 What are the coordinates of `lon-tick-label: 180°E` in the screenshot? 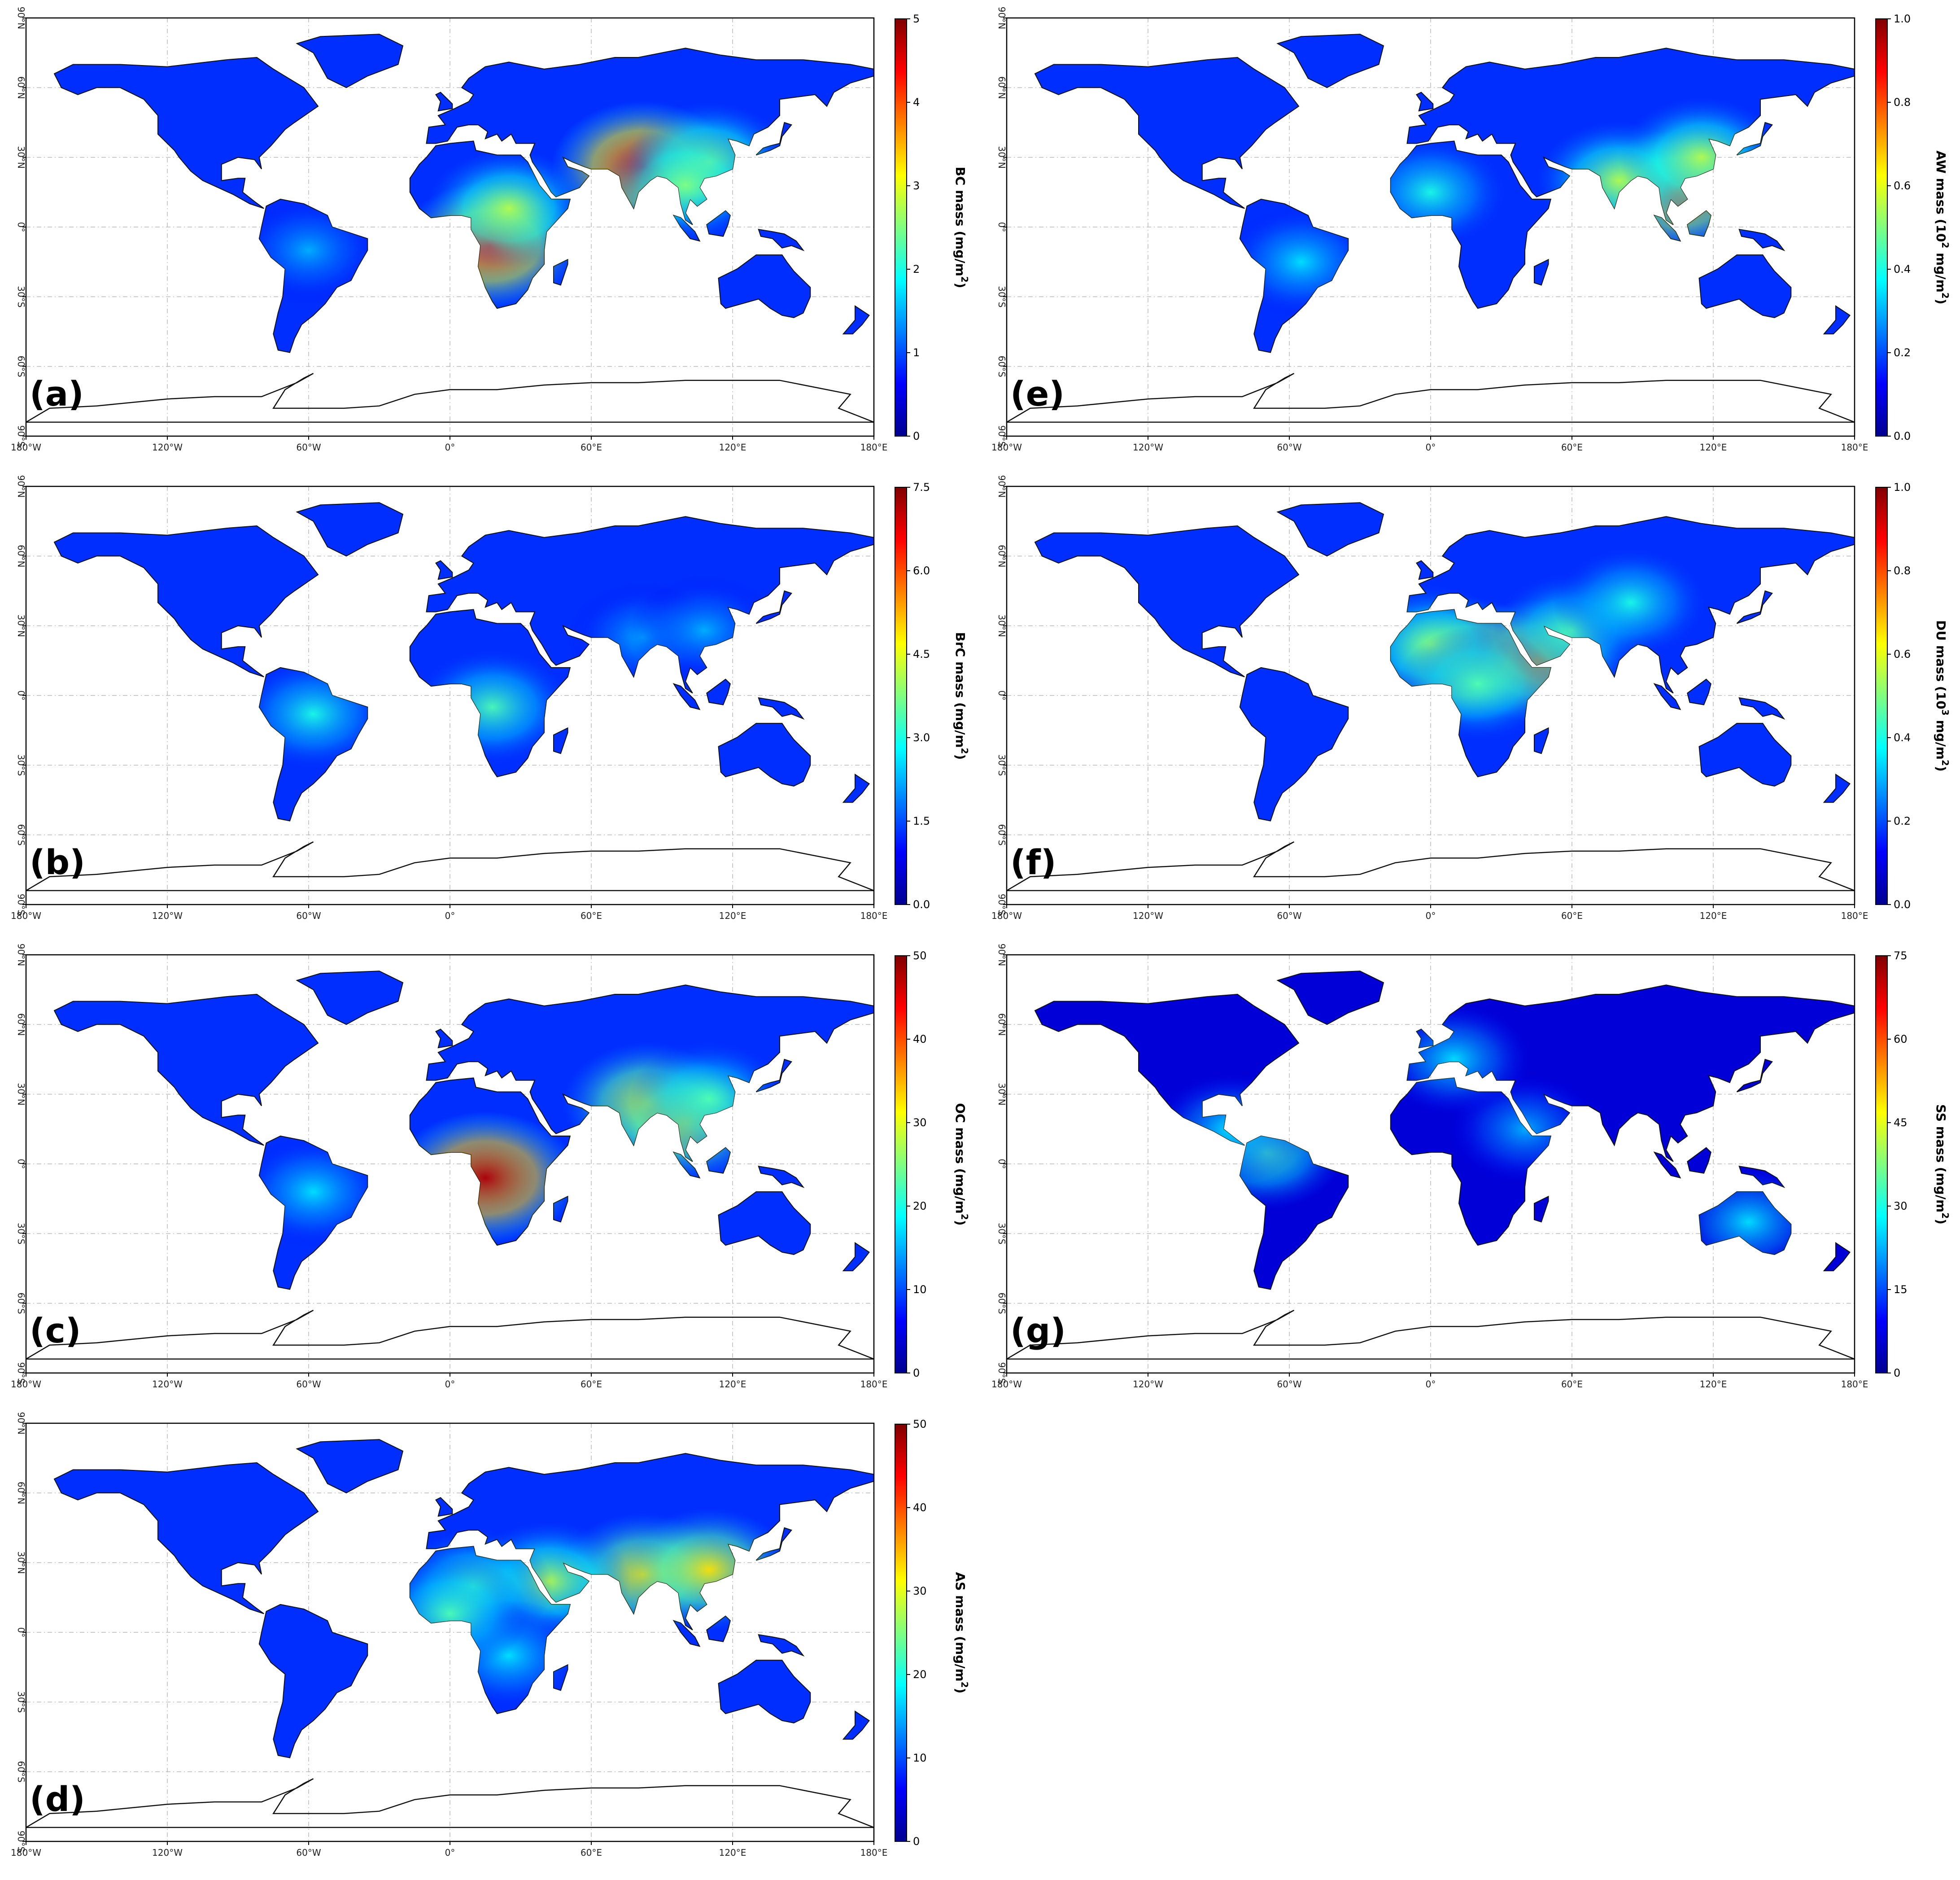 It's located at (1854, 1384).